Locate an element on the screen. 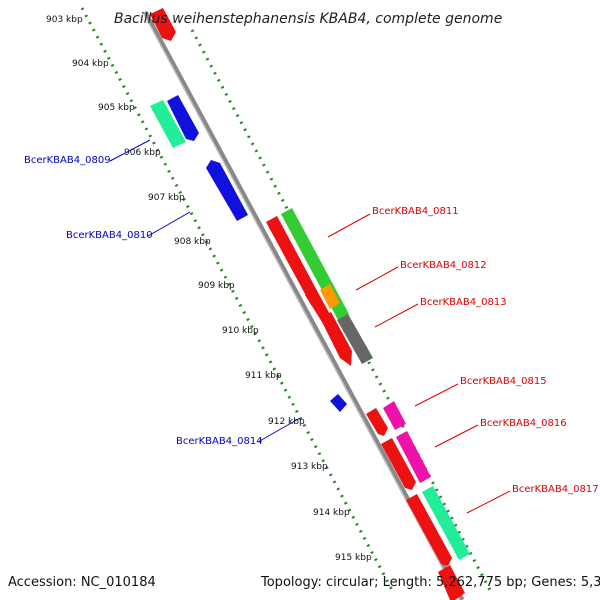 This screenshot has height=600, width=600. gene-arrow-0815-magenta is located at coordinates (394, 415).